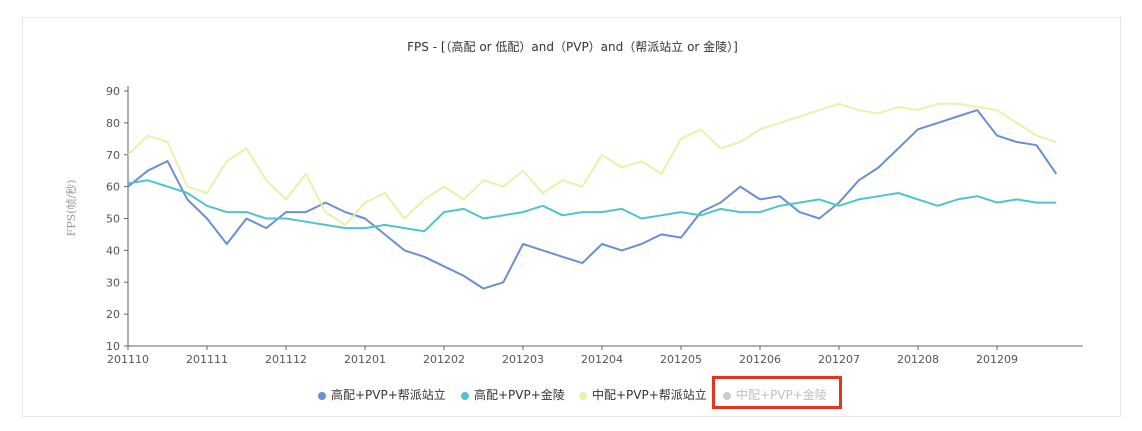  Describe the element at coordinates (681, 359) in the screenshot. I see `x-tick-label: 201205` at that location.